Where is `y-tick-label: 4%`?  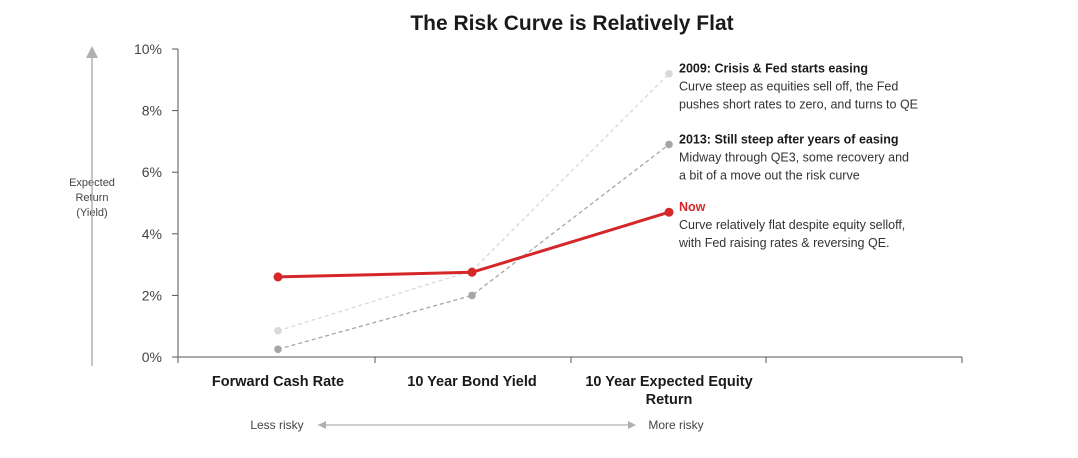
y-tick-label: 4% is located at coordinates (152, 234).